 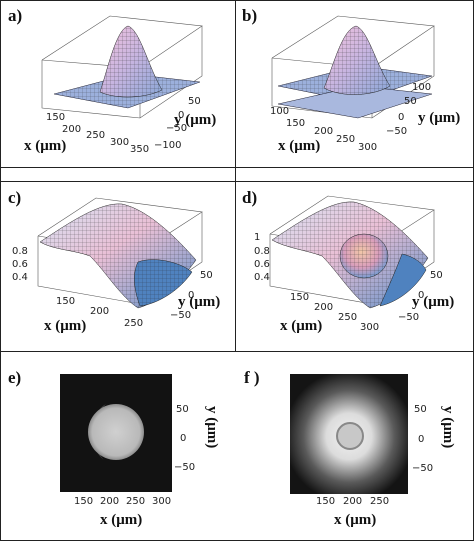 What do you see at coordinates (296, 123) in the screenshot?
I see `panel-b-x-tick: 150` at bounding box center [296, 123].